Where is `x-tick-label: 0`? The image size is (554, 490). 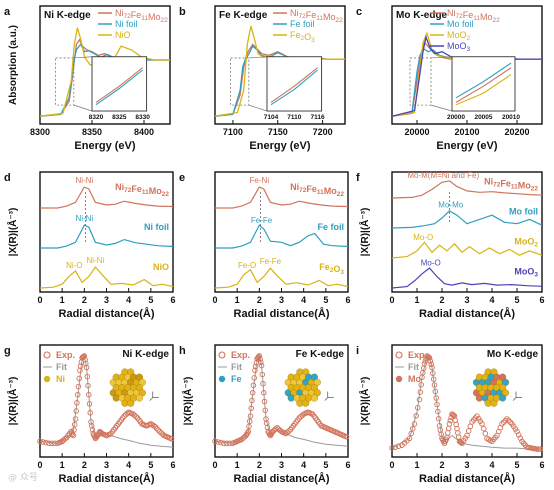
x-tick-label: 0 is located at coordinates (391, 300).